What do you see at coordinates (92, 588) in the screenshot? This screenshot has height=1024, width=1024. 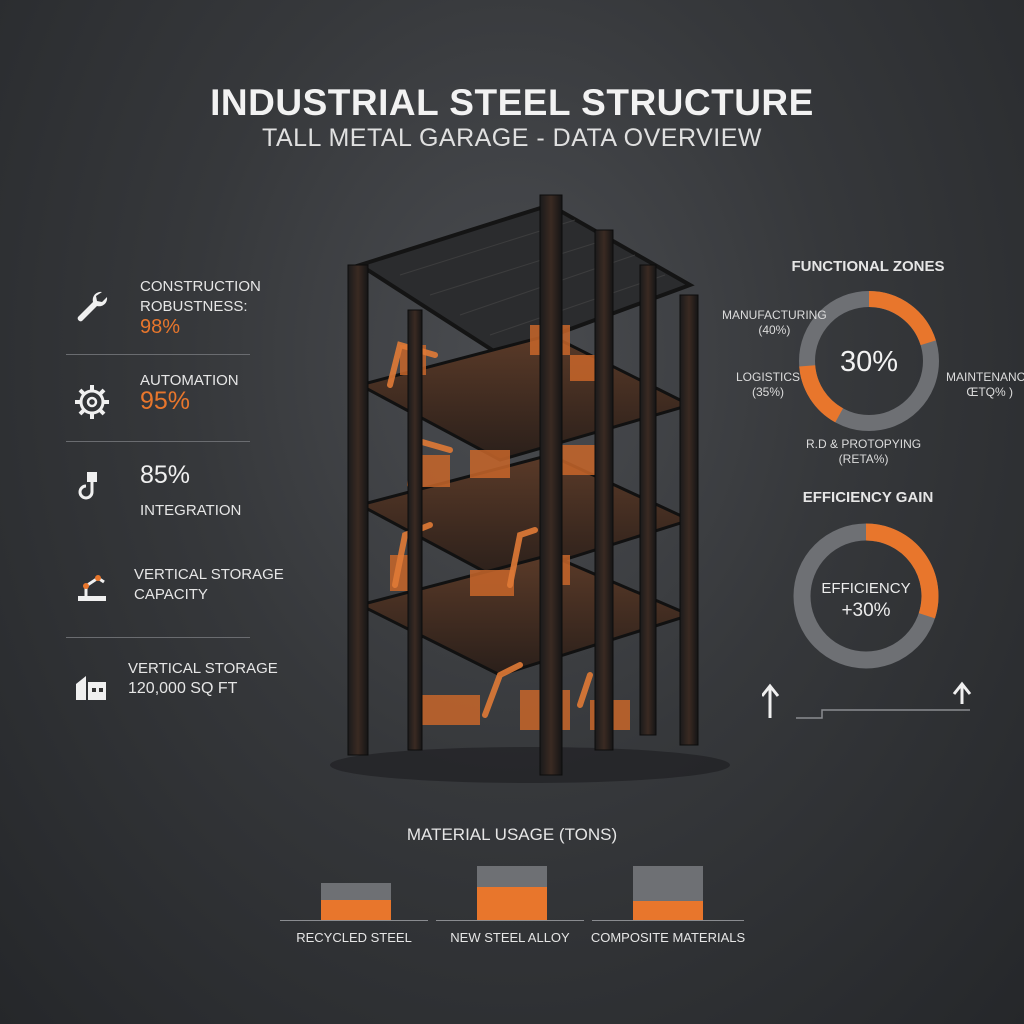 I see `robot-arm-icon` at bounding box center [92, 588].